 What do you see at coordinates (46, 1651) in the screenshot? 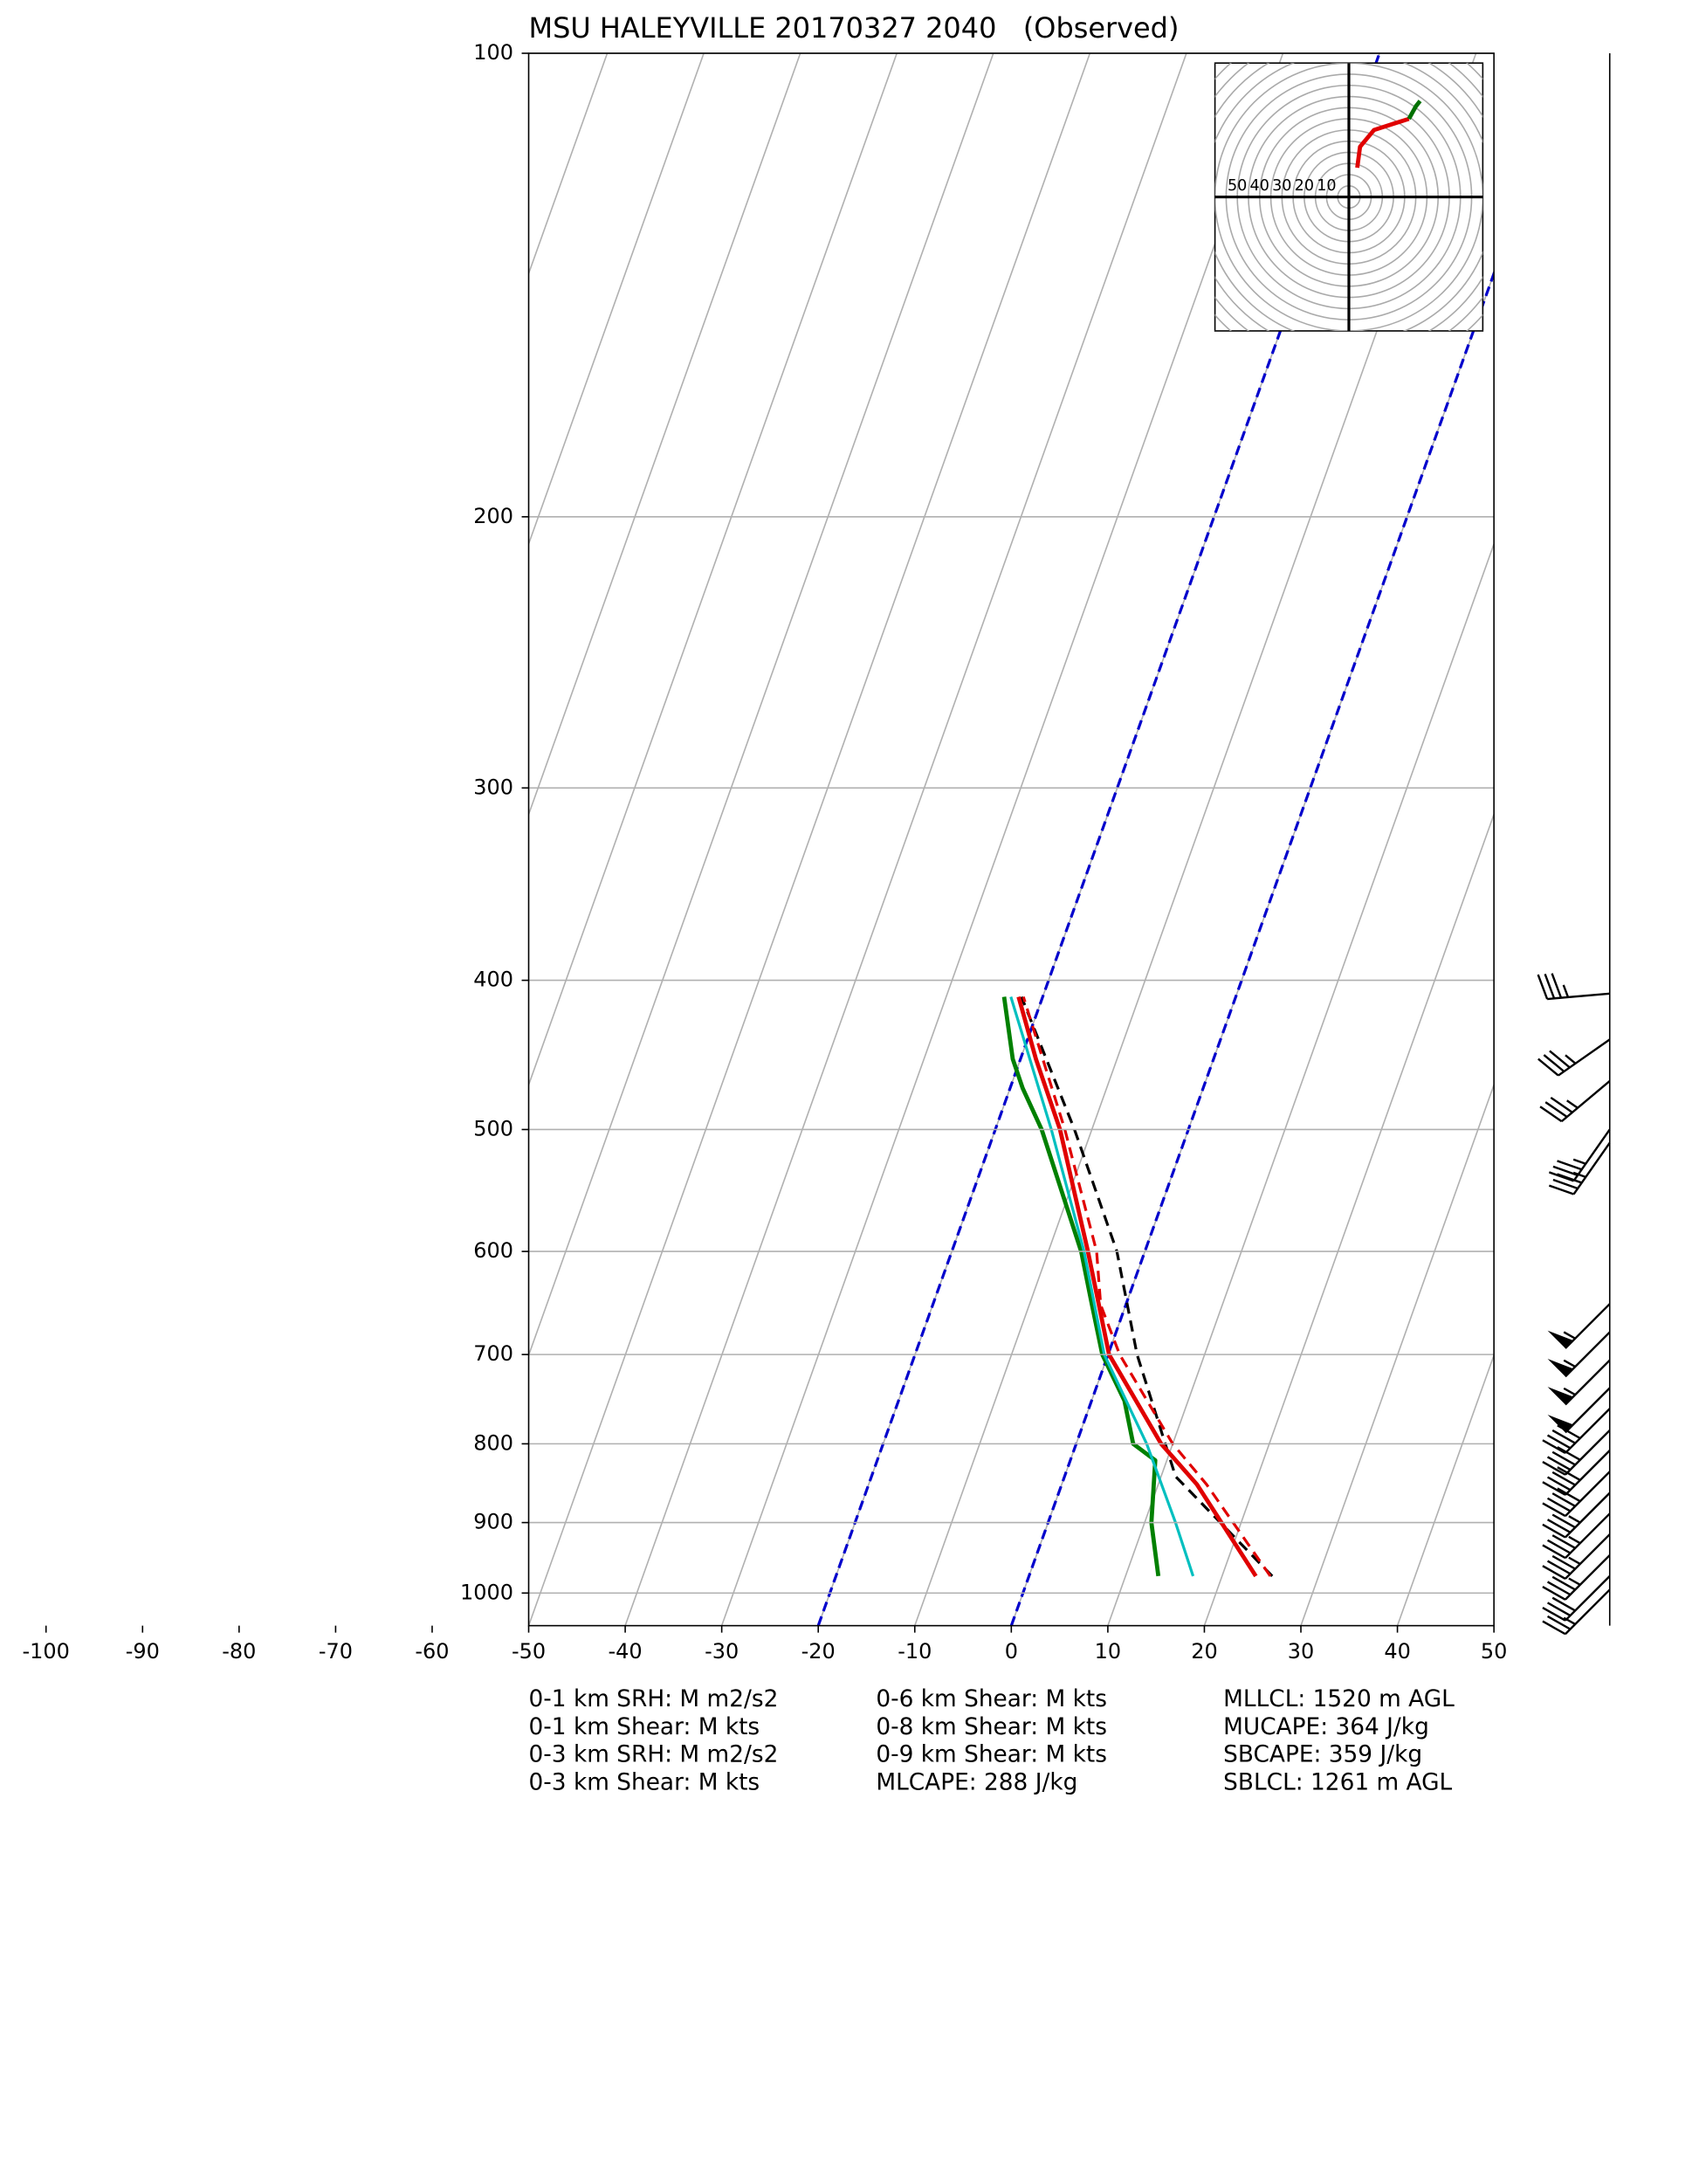
I see `x-tick-label: -100` at bounding box center [46, 1651].